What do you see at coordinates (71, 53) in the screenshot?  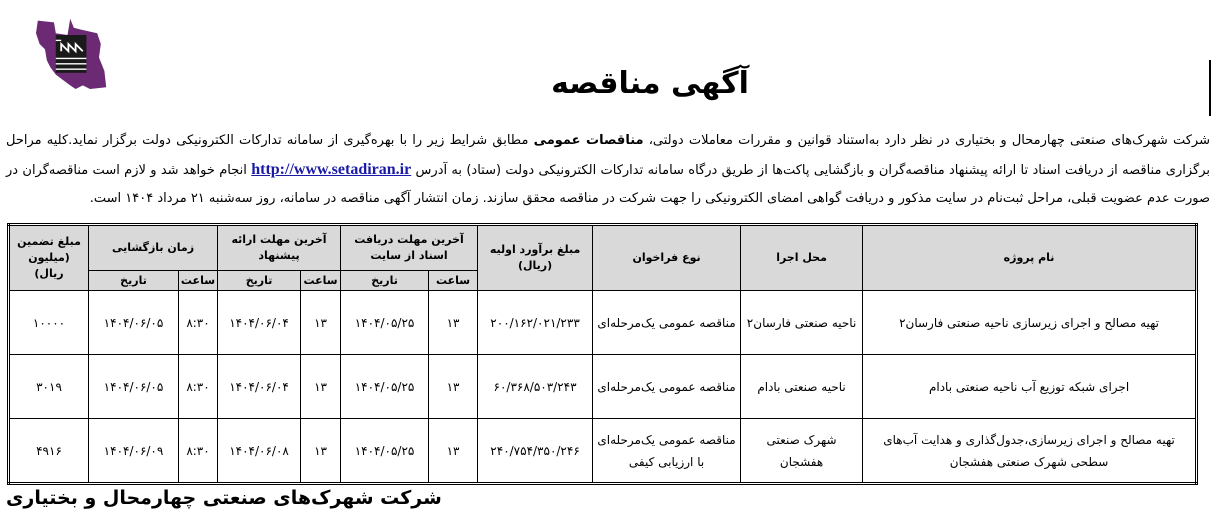 I see `company-logo` at bounding box center [71, 53].